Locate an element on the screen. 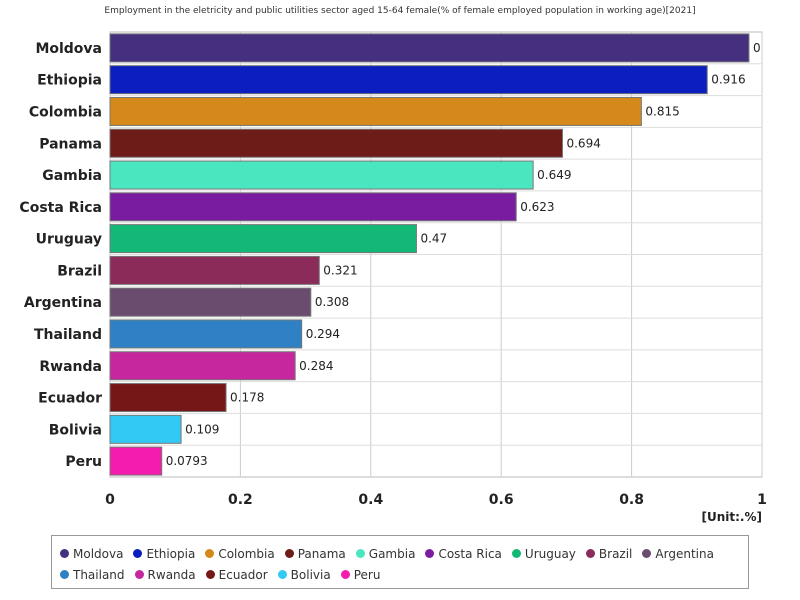 The image size is (800, 600). legend-item: Ecuador is located at coordinates (236, 574).